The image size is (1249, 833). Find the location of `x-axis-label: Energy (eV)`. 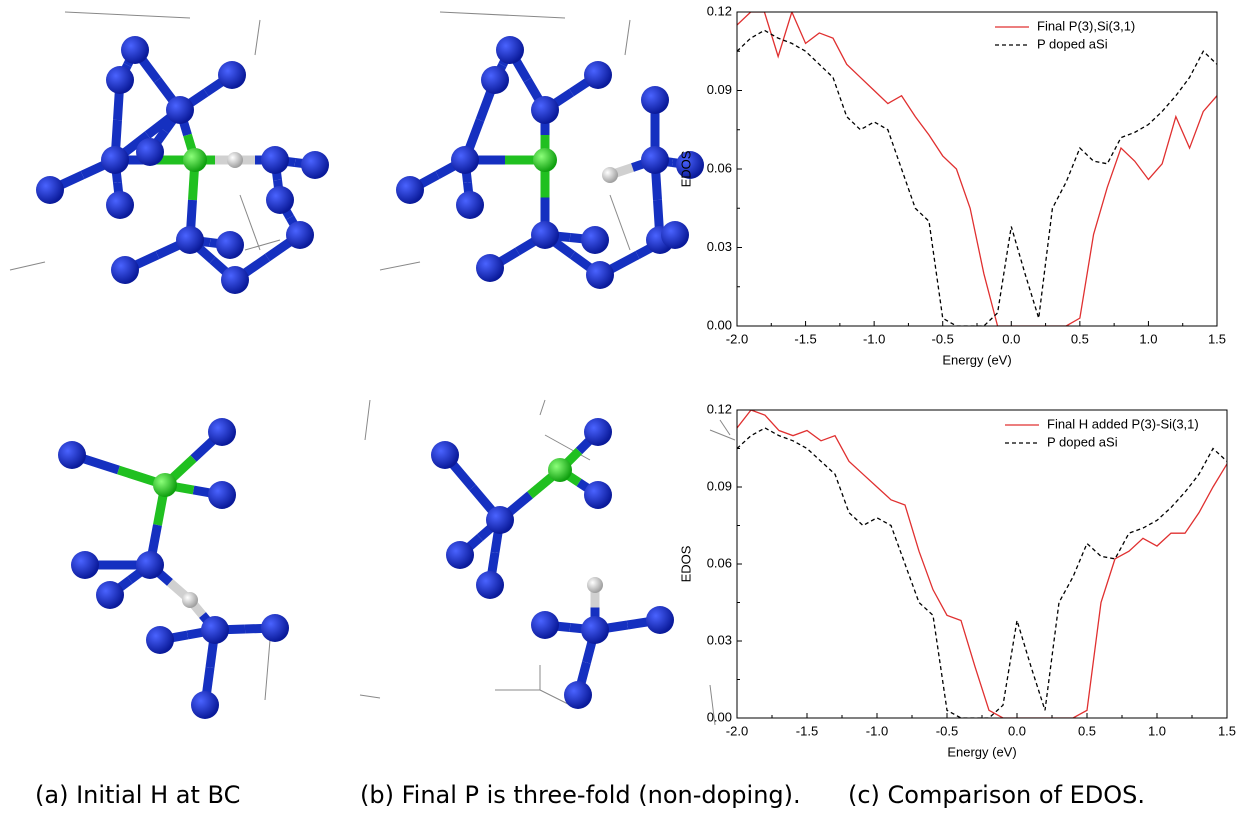

x-axis-label: Energy (eV) is located at coordinates (981, 751).